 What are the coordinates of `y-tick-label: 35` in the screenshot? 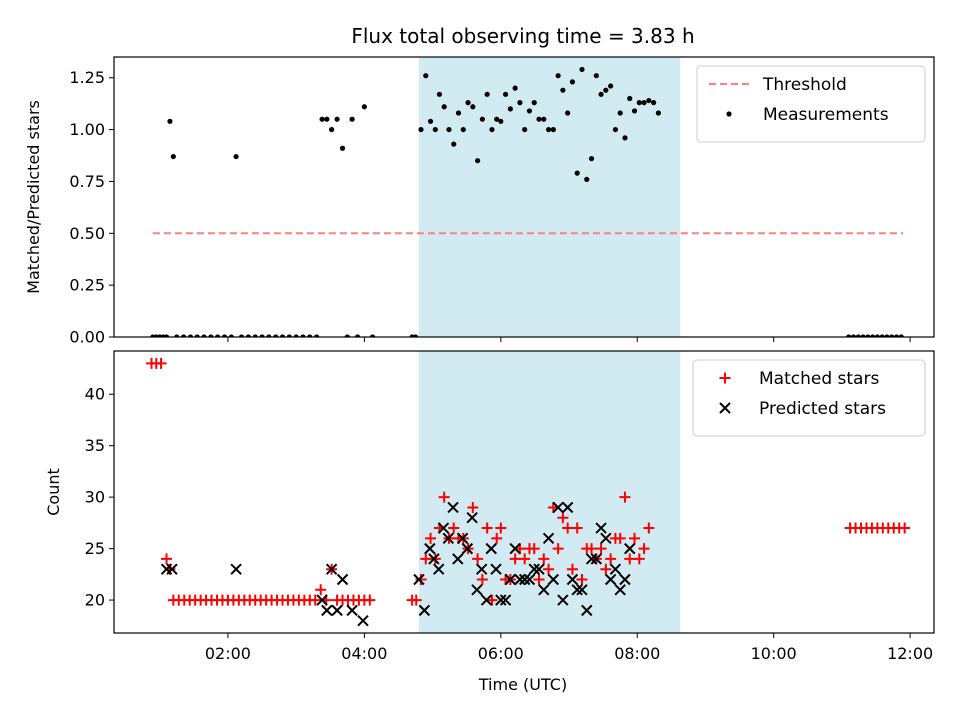 It's located at (95, 445).